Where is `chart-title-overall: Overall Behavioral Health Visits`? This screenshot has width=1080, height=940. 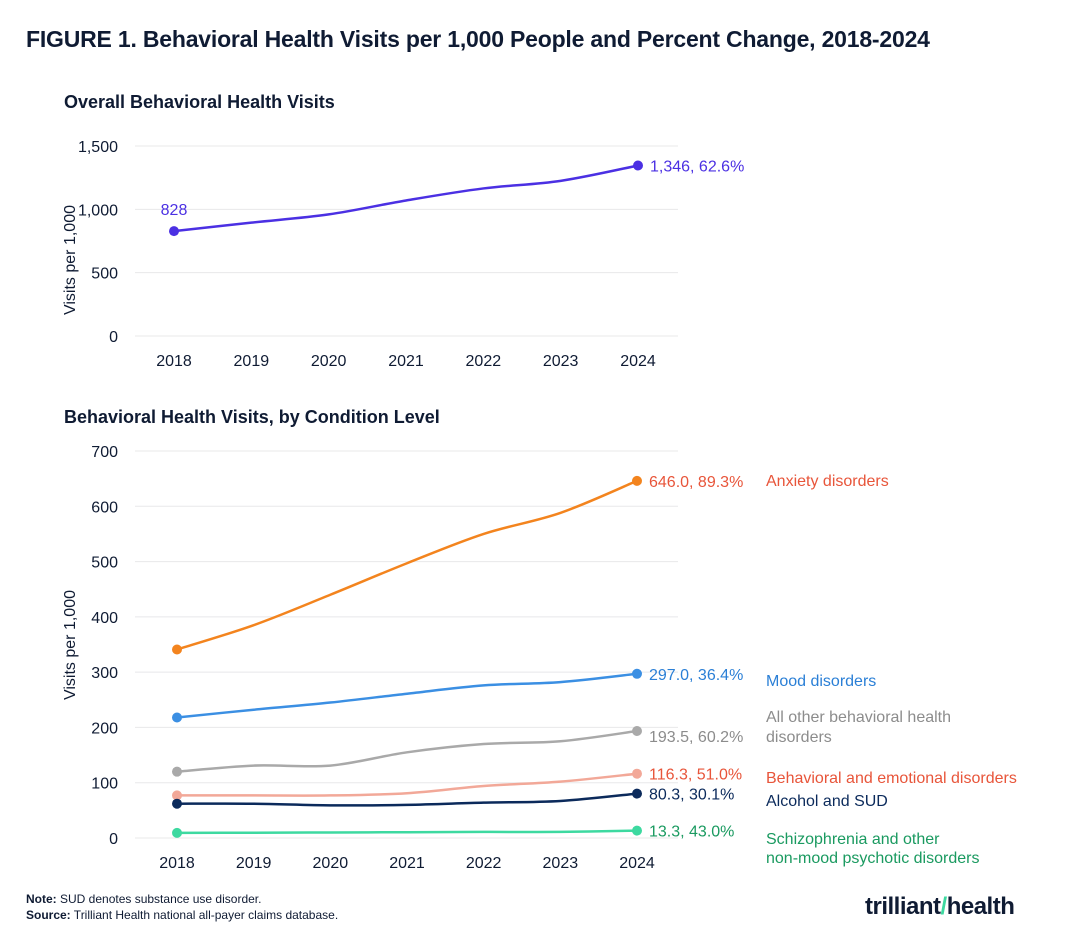
chart-title-overall: Overall Behavioral Health Visits is located at coordinates (199, 102).